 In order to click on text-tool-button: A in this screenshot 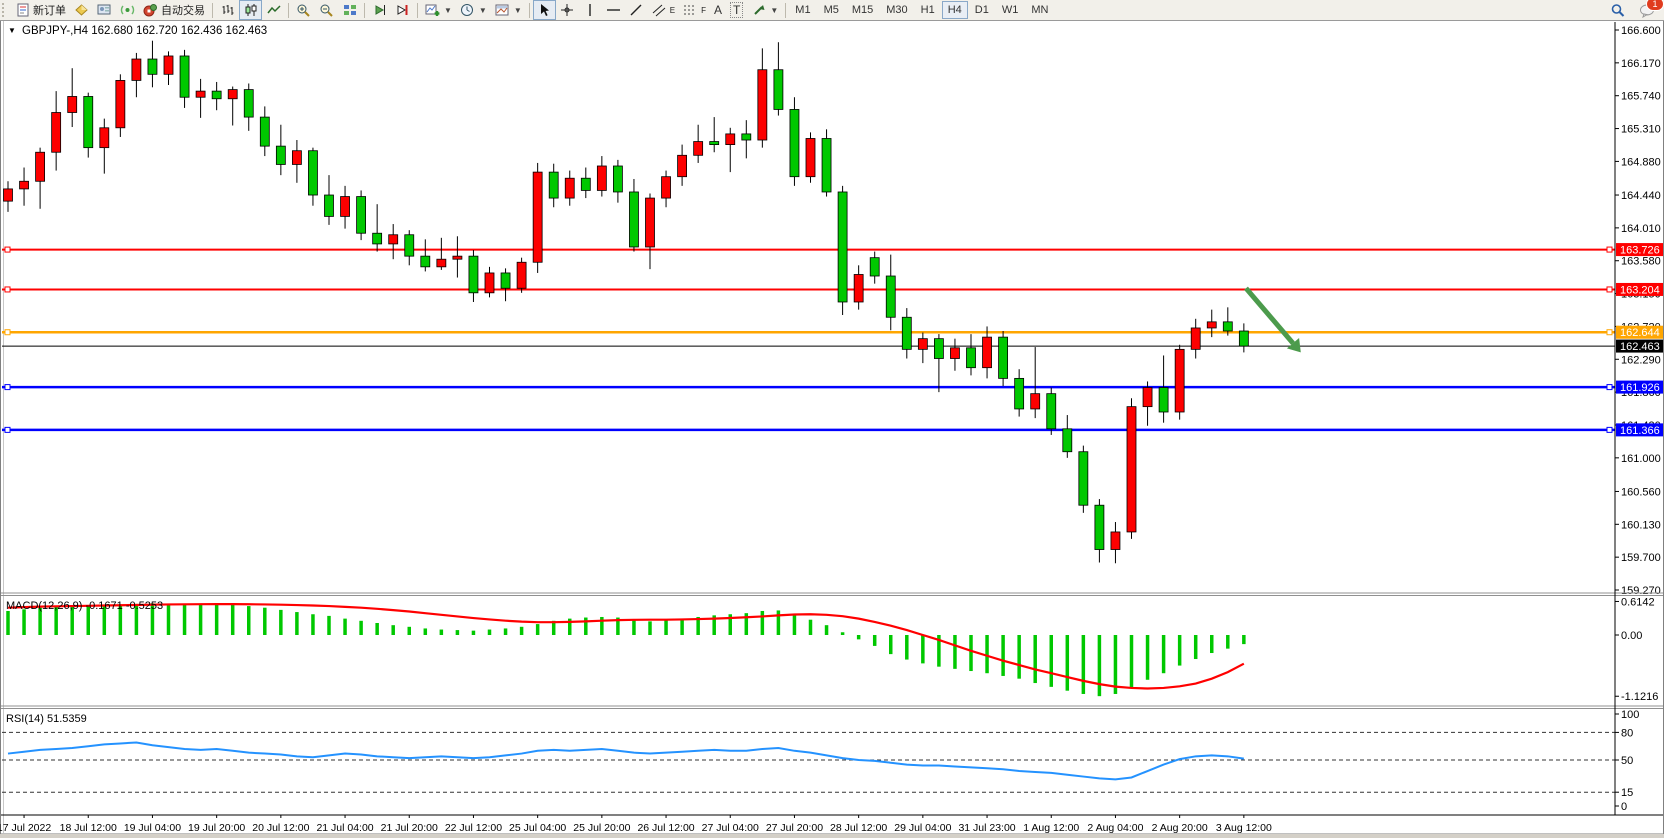, I will do `click(718, 10)`.